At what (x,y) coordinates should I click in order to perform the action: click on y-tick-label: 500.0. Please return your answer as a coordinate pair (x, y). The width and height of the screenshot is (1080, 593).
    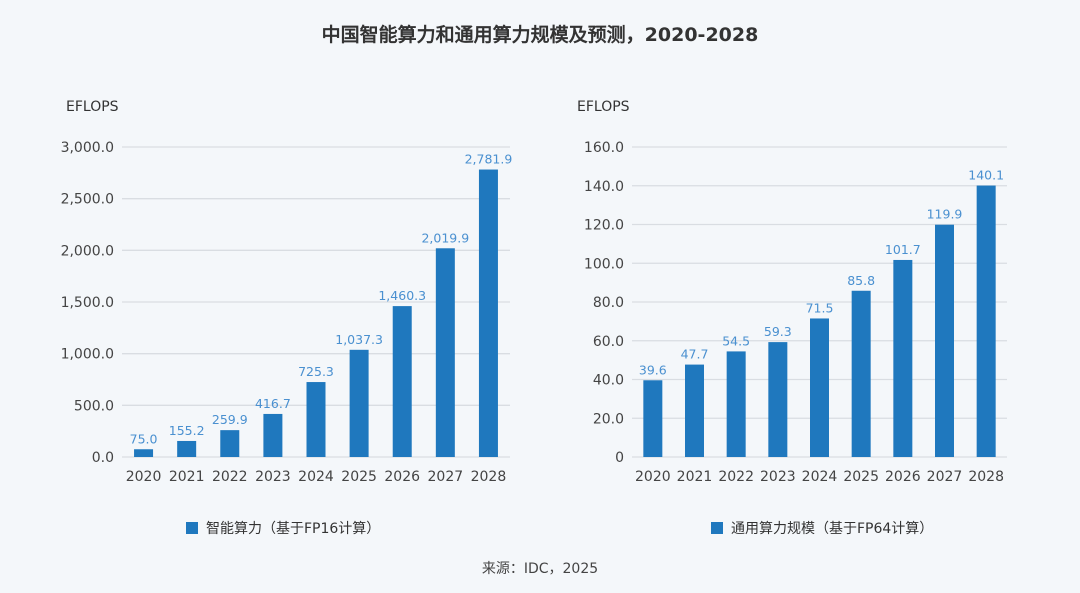
    Looking at the image, I should click on (94, 406).